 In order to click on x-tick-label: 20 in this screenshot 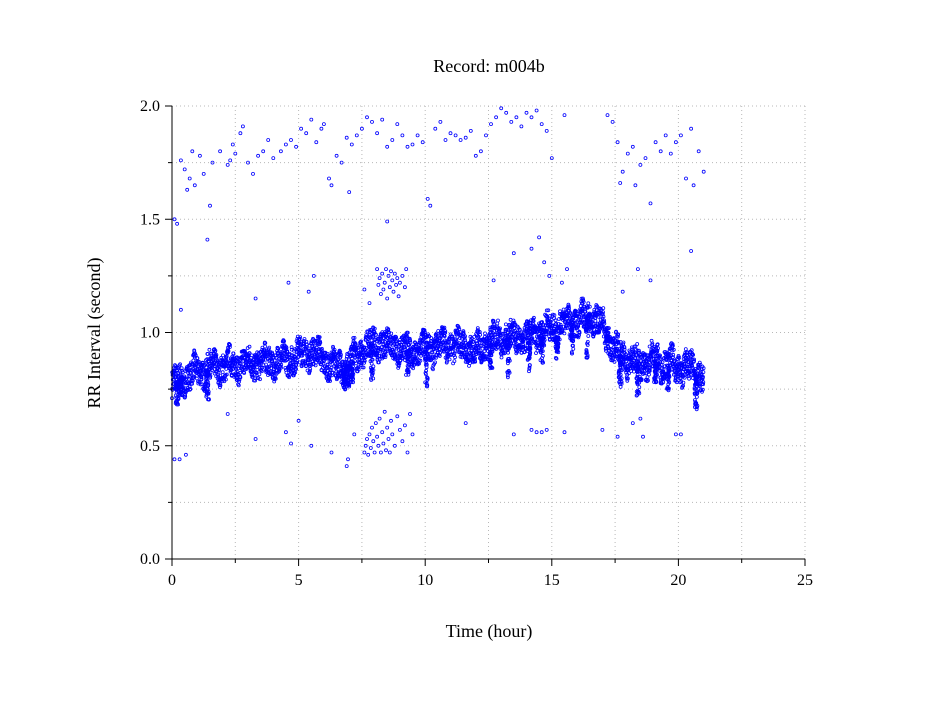, I will do `click(678, 580)`.